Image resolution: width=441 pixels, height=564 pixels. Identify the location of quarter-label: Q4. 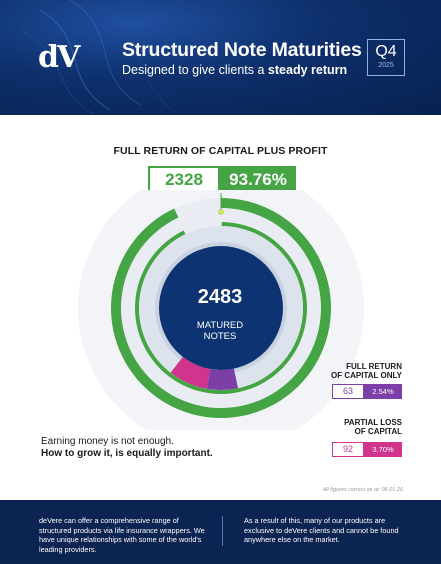
(386, 51).